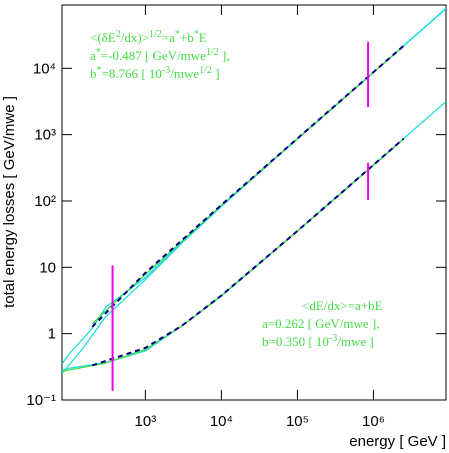  I want to click on annotation: a=0.262 [ GeV/mwe ],, so click(320, 323).